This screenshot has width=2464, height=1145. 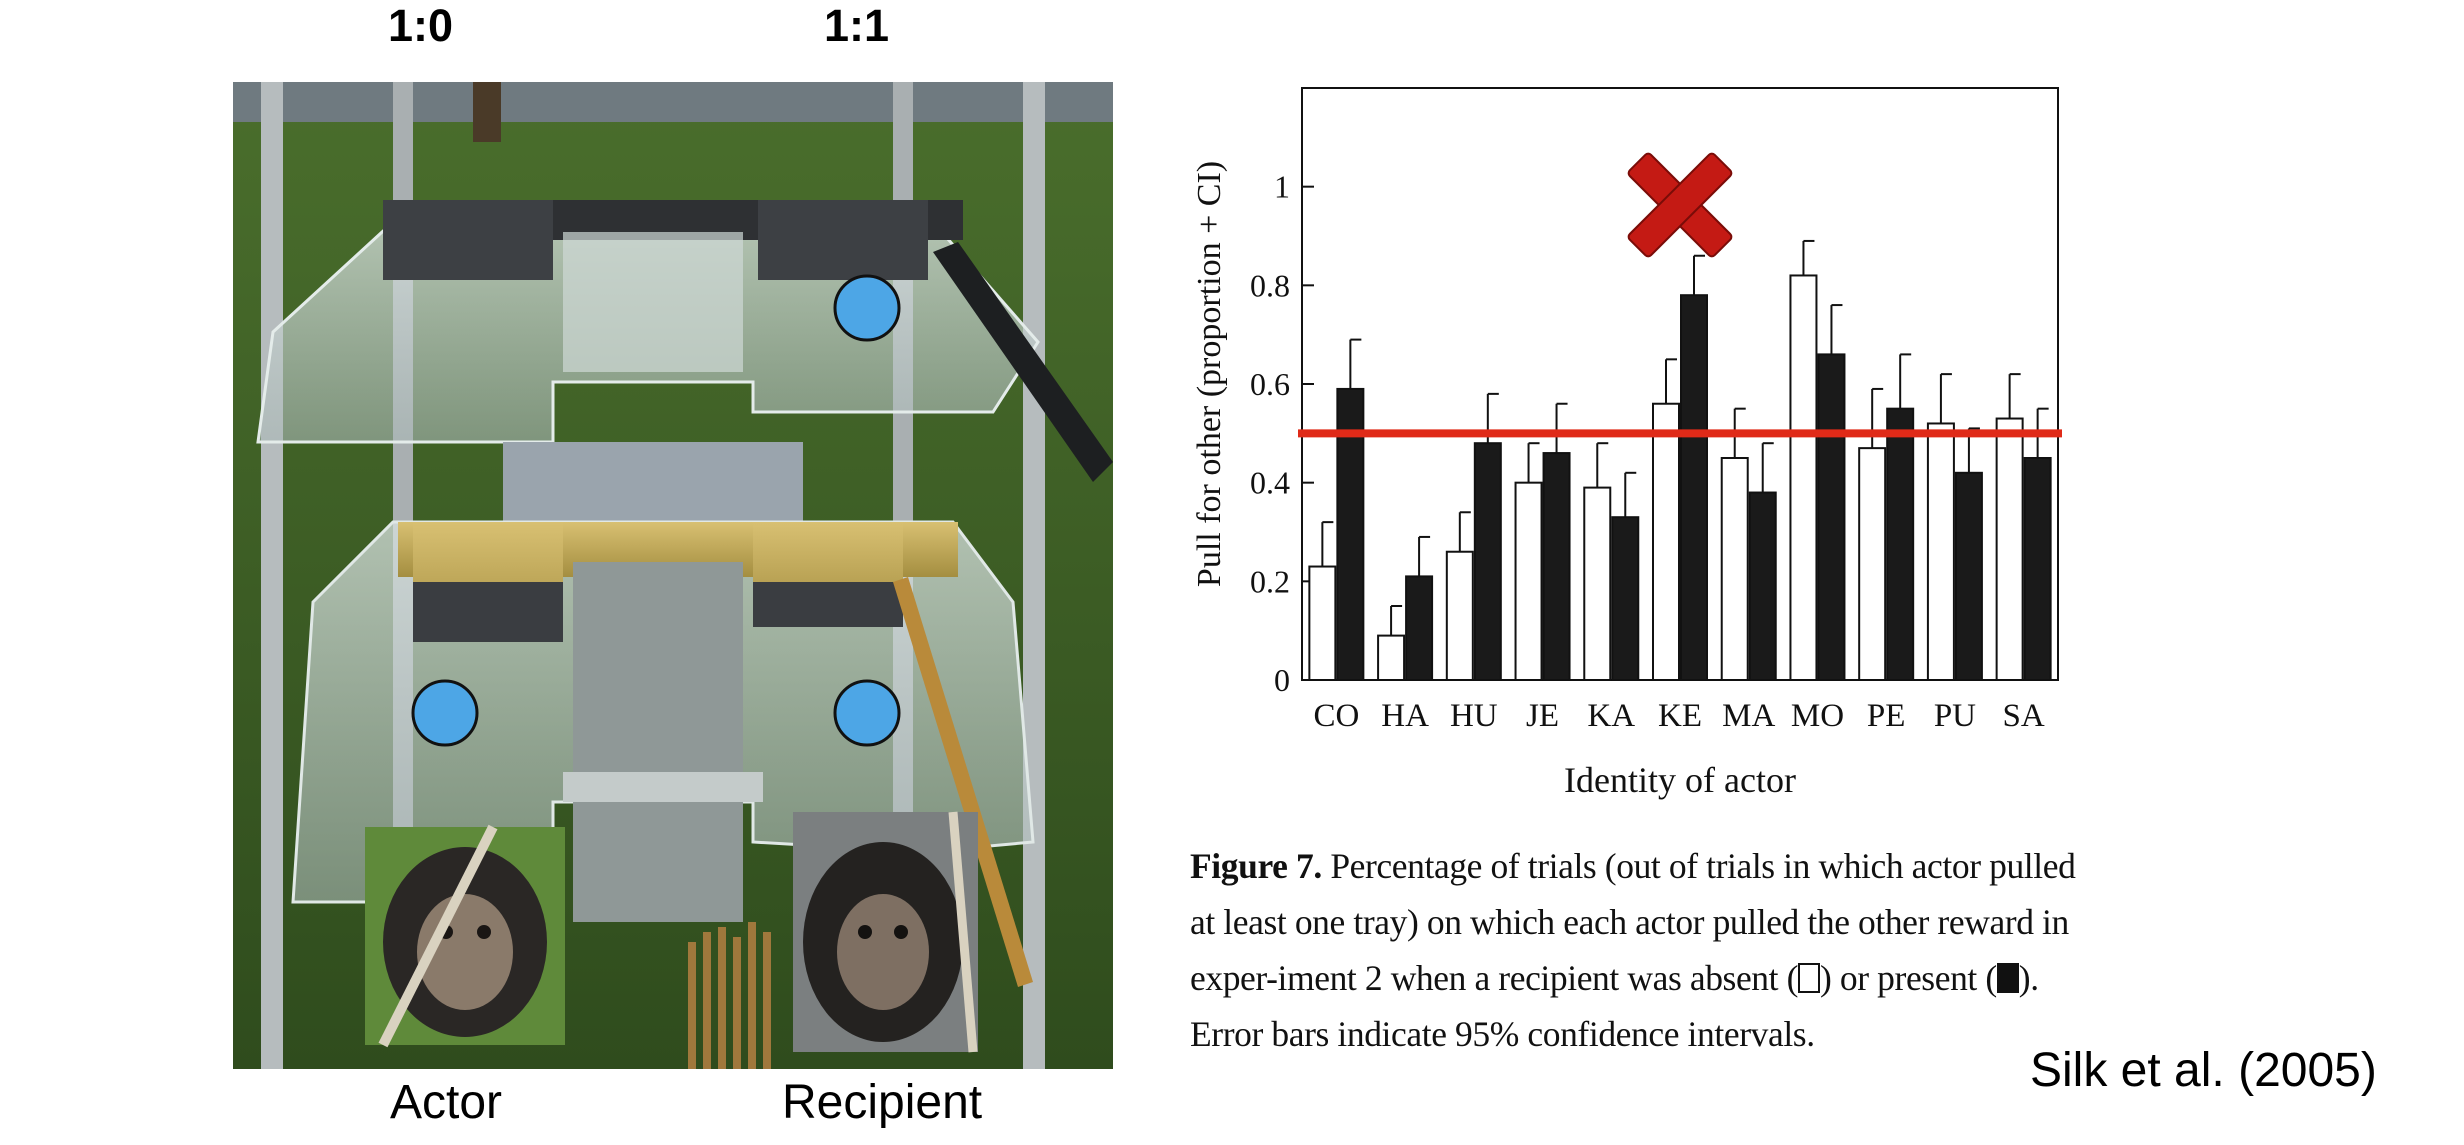 What do you see at coordinates (885, 932) in the screenshot?
I see `recipient-chimp-photo` at bounding box center [885, 932].